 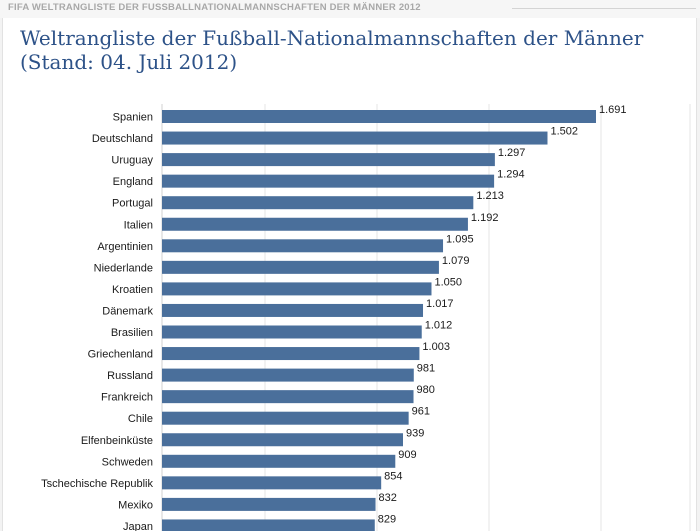 I want to click on category-label: Portugal, so click(x=132, y=204).